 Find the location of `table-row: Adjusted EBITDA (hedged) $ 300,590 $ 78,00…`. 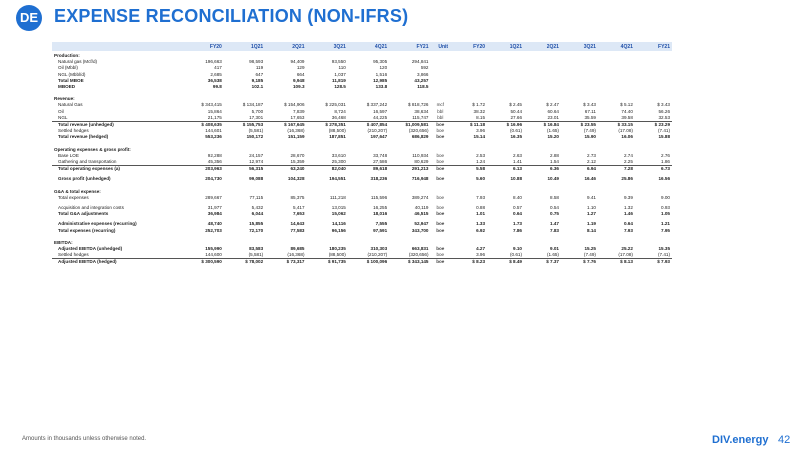

table-row: Adjusted EBITDA (hedged) $ 300,590 $ 78,00… is located at coordinates (362, 262).